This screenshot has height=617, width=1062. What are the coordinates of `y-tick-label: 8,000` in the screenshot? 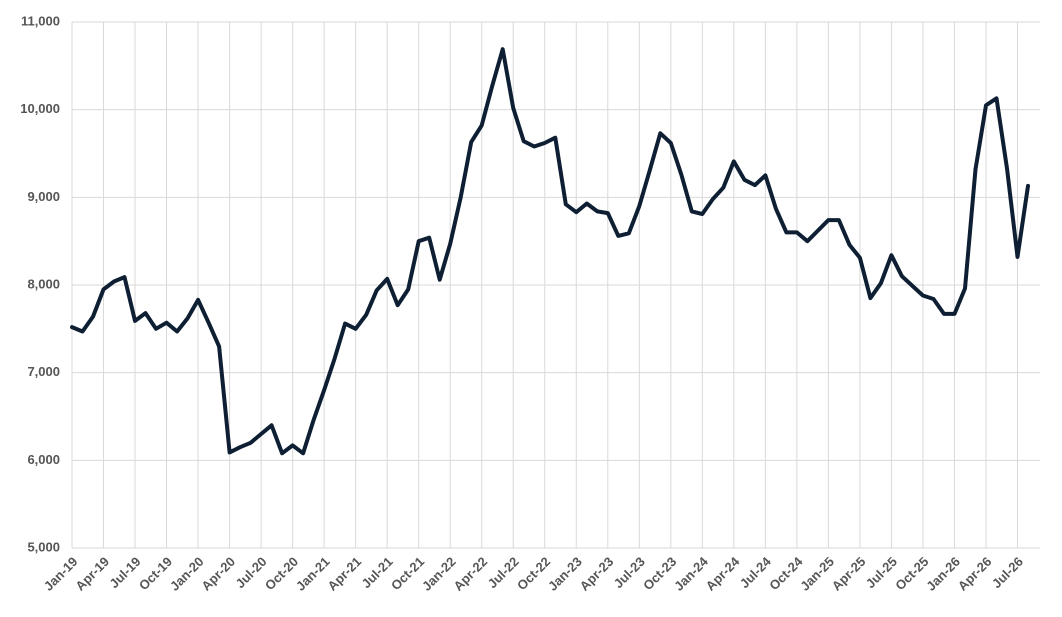 It's located at (43, 283).